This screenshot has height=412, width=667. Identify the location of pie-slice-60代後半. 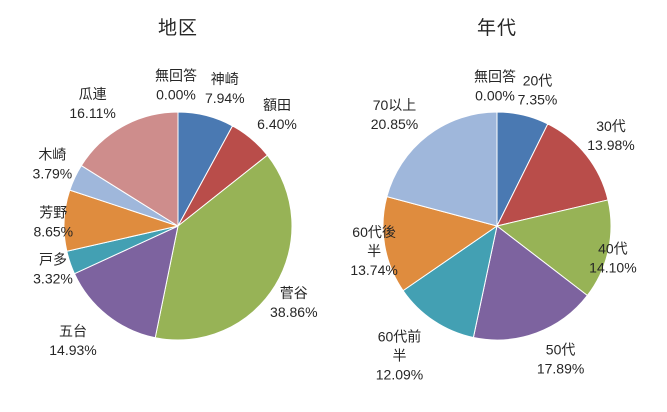
(440, 244).